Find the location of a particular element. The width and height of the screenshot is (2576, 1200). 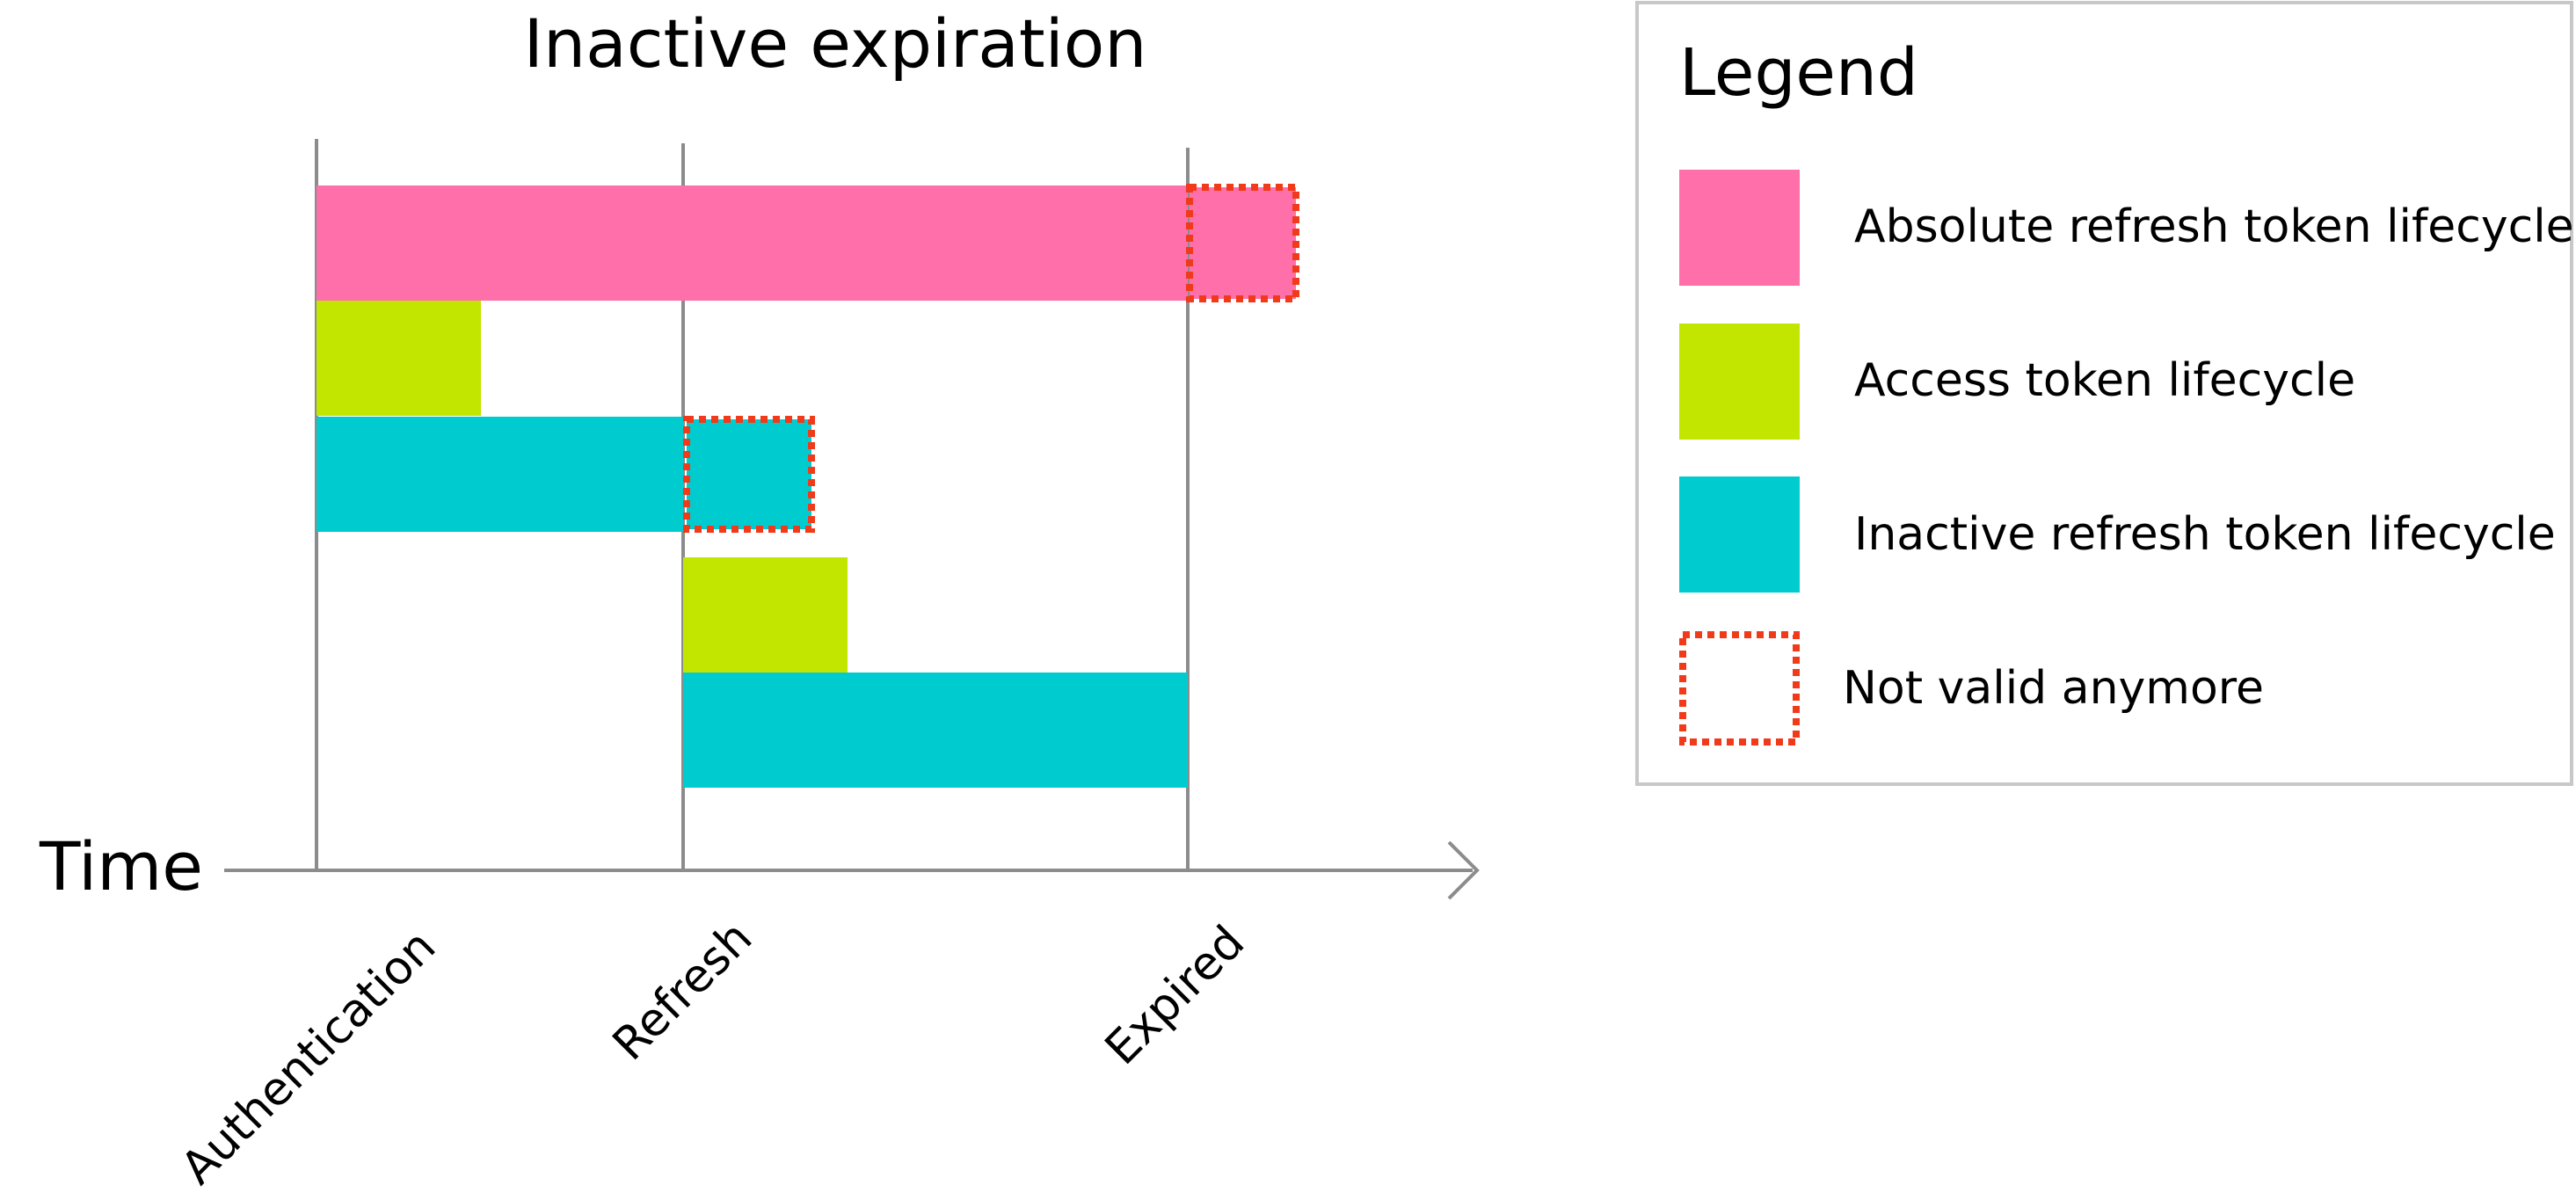

legend-label-access: Access token lifecycle is located at coordinates (2104, 380).